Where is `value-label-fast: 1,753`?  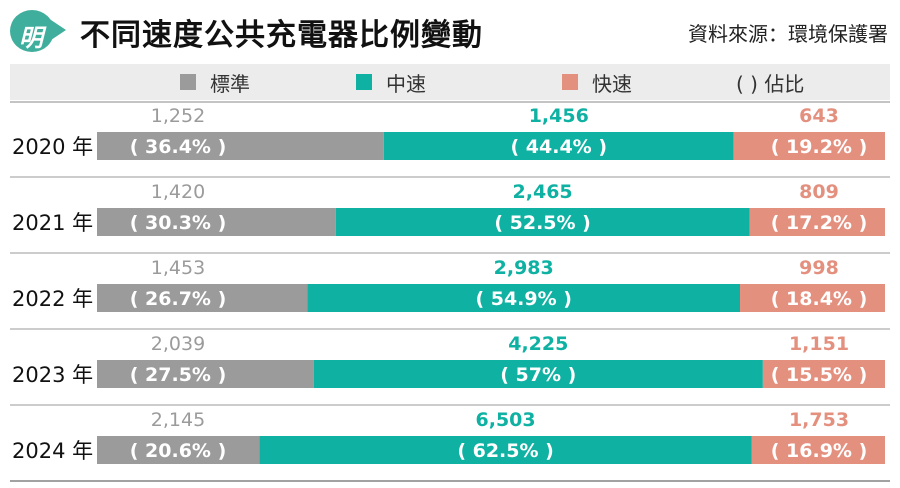
value-label-fast: 1,753 is located at coordinates (819, 420).